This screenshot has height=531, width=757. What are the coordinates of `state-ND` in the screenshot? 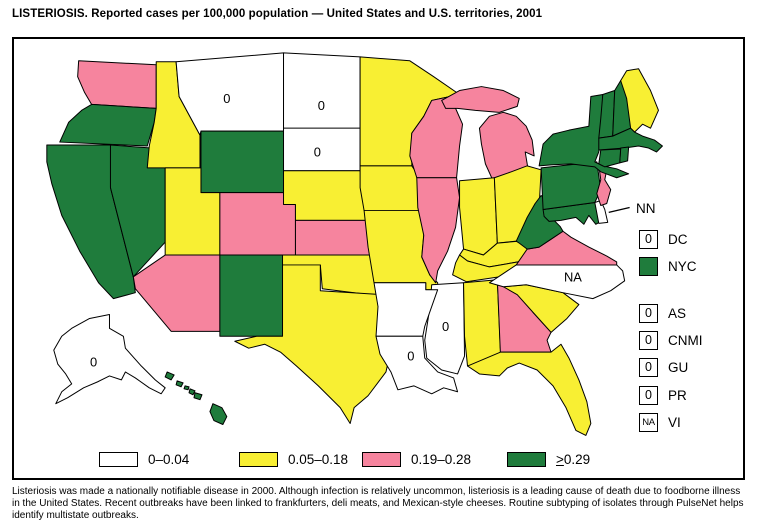 It's located at (322, 90).